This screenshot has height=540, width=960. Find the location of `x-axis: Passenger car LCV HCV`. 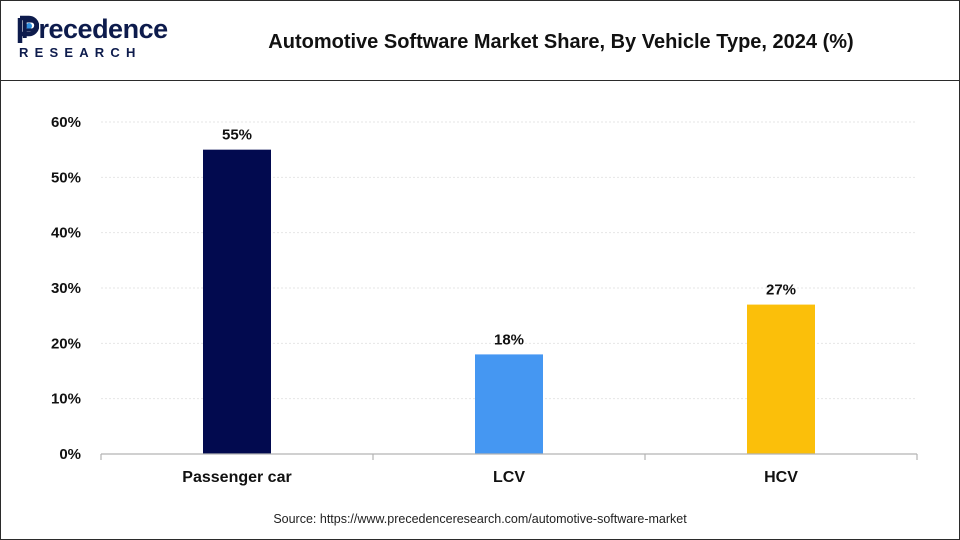

x-axis: Passenger car LCV HCV is located at coordinates (509, 469).